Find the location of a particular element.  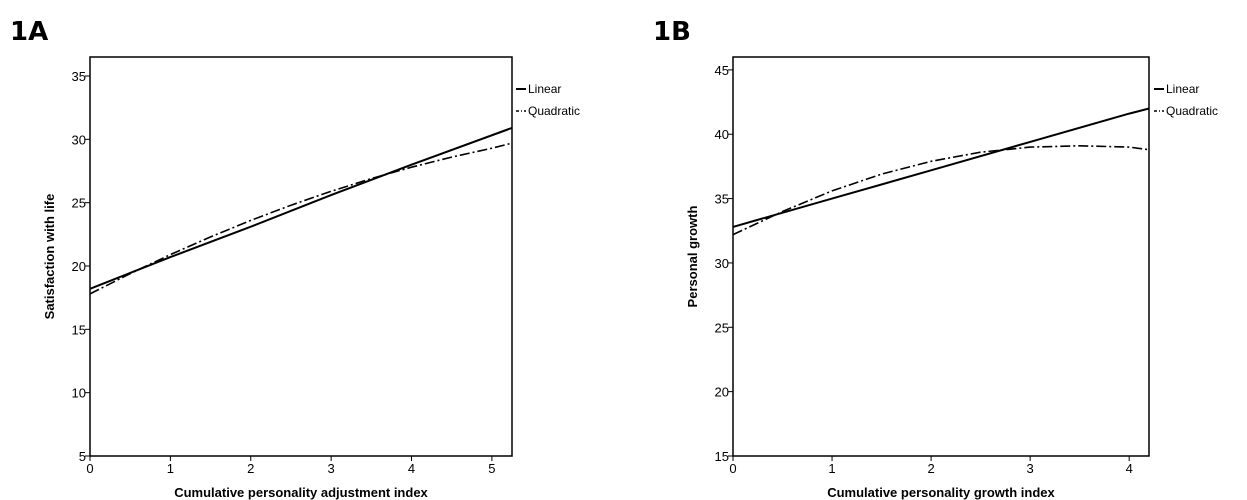

panel-label: 1A is located at coordinates (29, 32).